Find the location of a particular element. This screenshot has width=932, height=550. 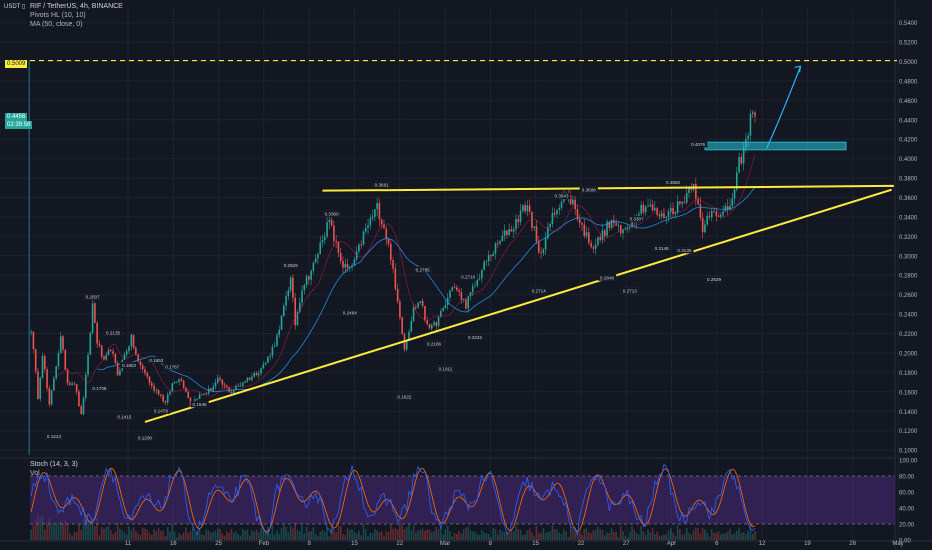

y-tick-label: 0.4400 is located at coordinates (908, 121).